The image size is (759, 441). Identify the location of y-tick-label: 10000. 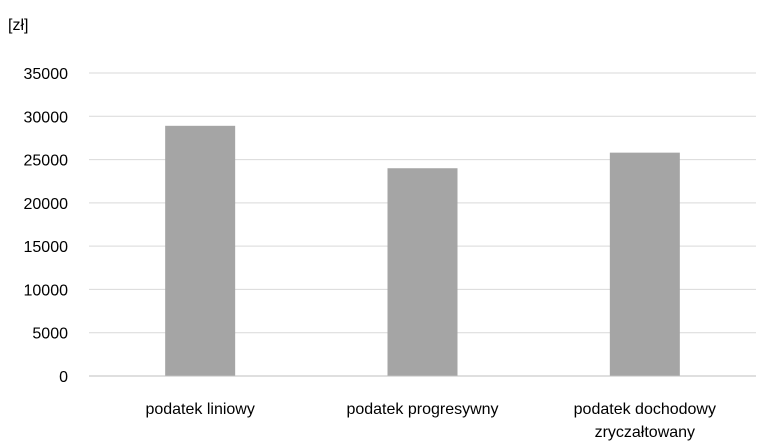
(46, 290).